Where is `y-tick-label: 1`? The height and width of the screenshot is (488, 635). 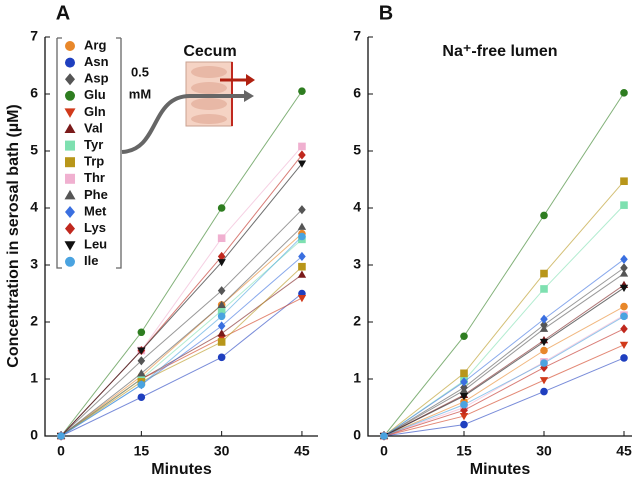
y-tick-label: 1 is located at coordinates (34, 378).